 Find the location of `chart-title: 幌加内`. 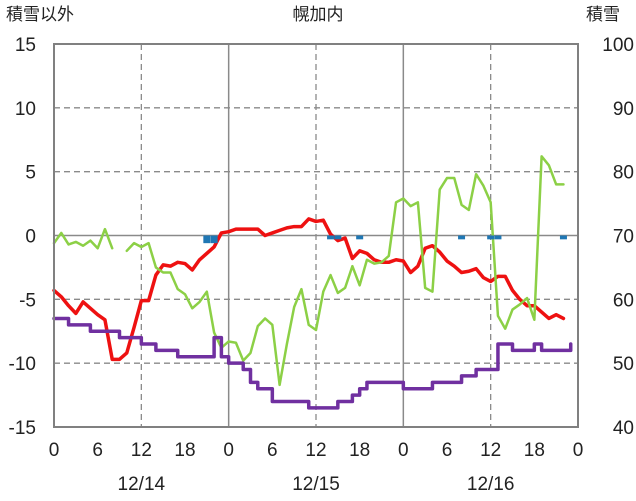

chart-title: 幌加内 is located at coordinates (318, 14).